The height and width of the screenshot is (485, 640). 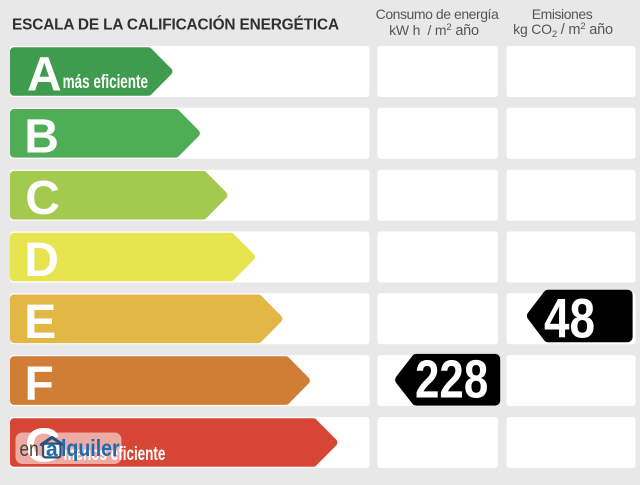 What do you see at coordinates (90, 448) in the screenshot?
I see `svg-text: lquiler` at bounding box center [90, 448].